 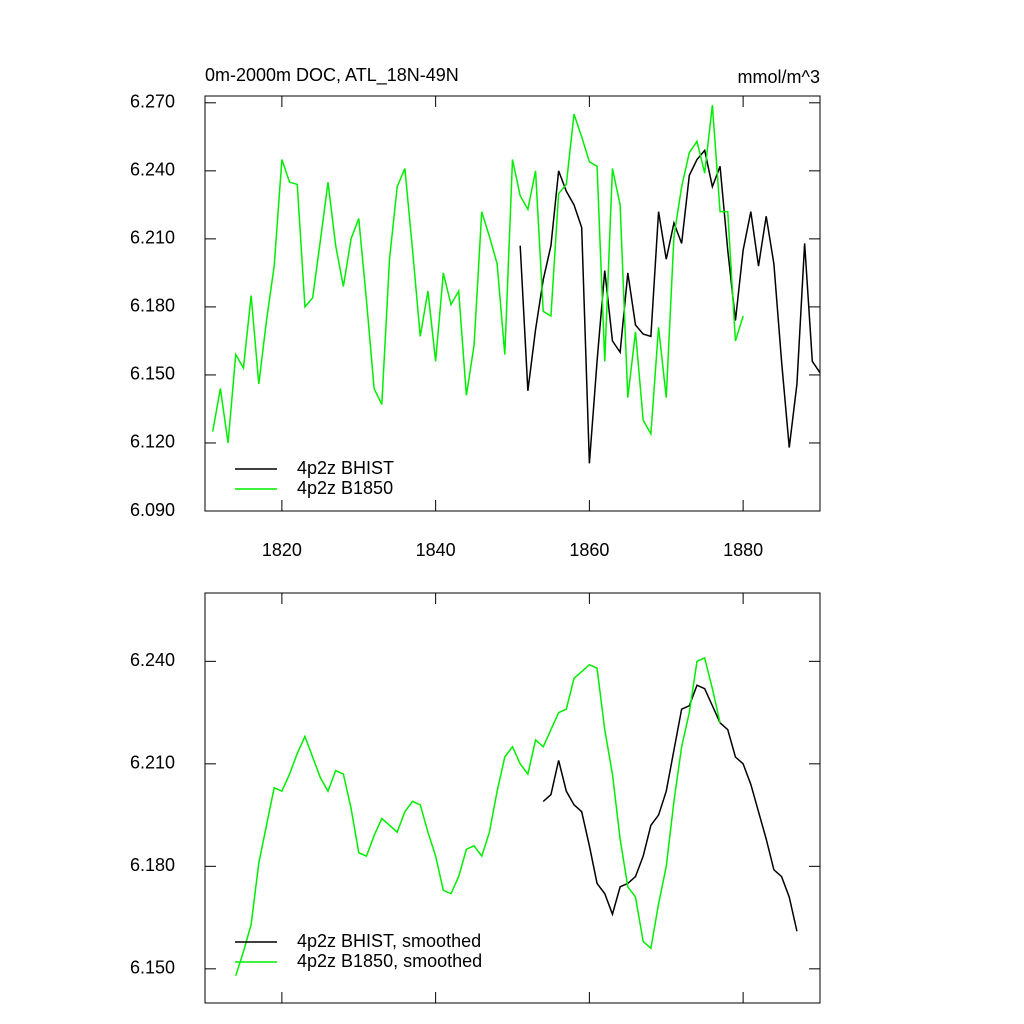 What do you see at coordinates (389, 941) in the screenshot?
I see `legend-label: 4p2z BHIST, smoothed` at bounding box center [389, 941].